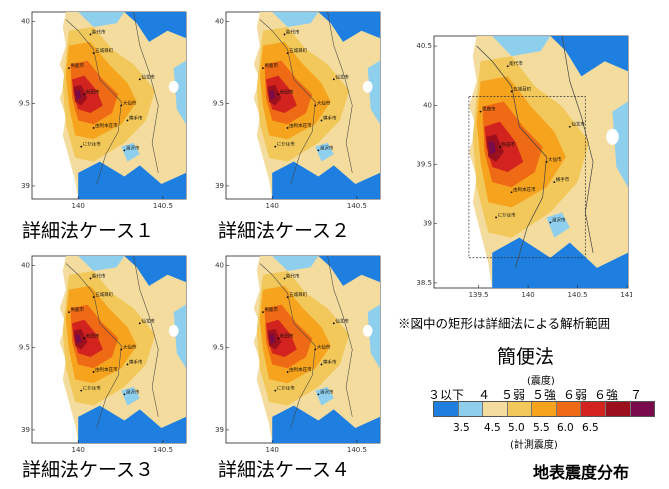  What do you see at coordinates (461, 428) in the screenshot?
I see `legend-value-label: 3.5` at bounding box center [461, 428].